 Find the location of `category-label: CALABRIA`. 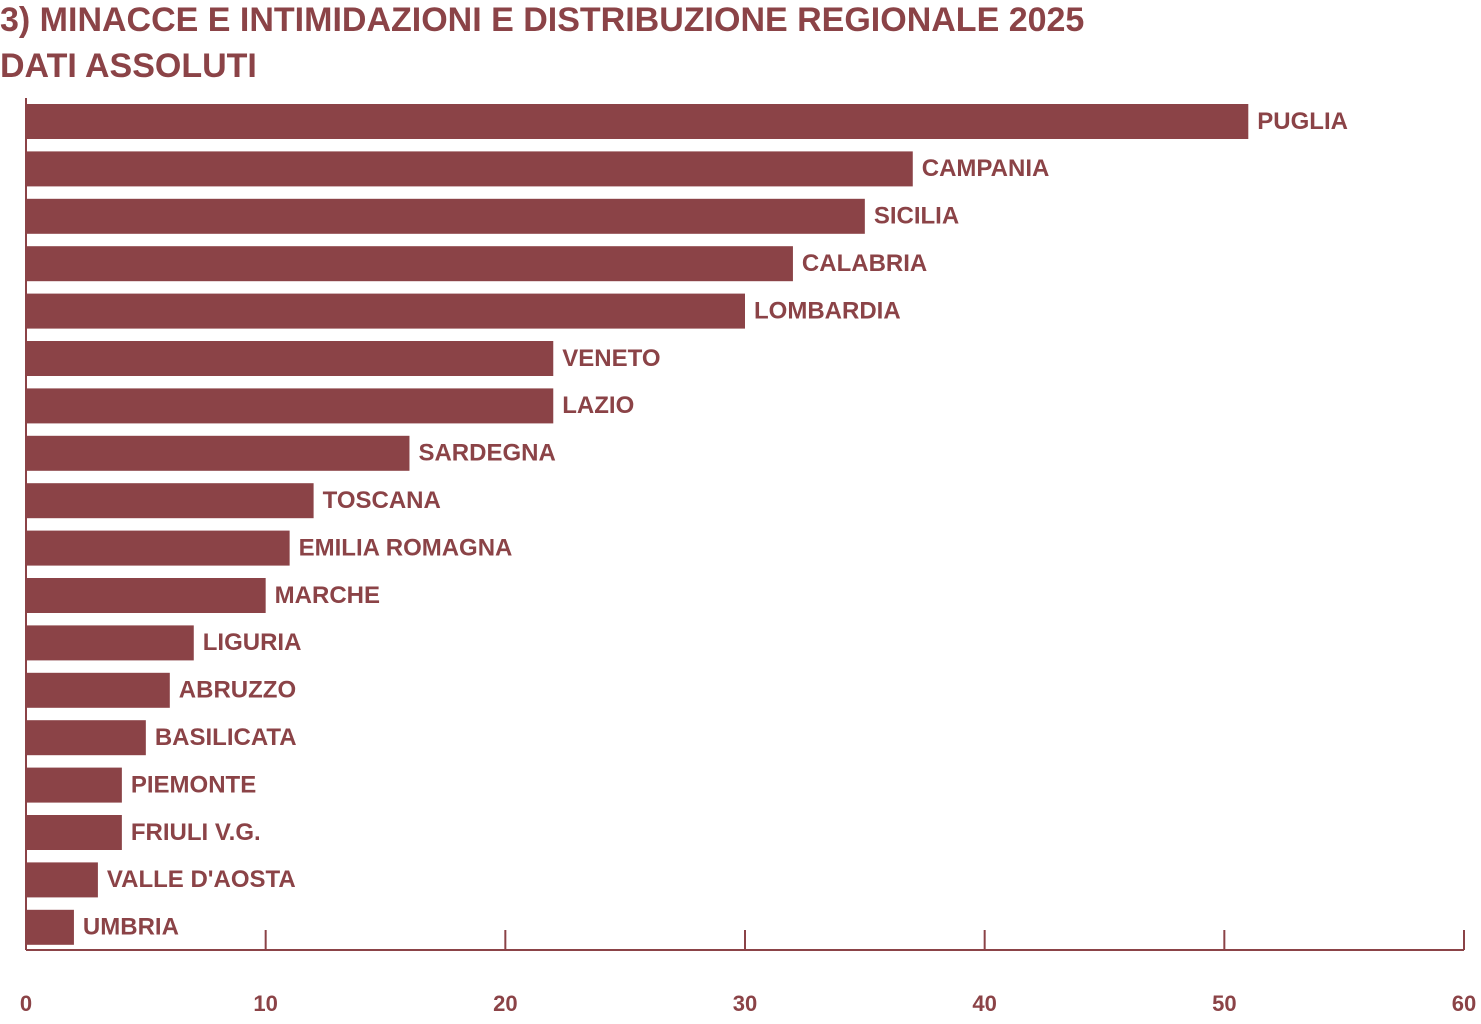

category-label: CALABRIA is located at coordinates (864, 263).